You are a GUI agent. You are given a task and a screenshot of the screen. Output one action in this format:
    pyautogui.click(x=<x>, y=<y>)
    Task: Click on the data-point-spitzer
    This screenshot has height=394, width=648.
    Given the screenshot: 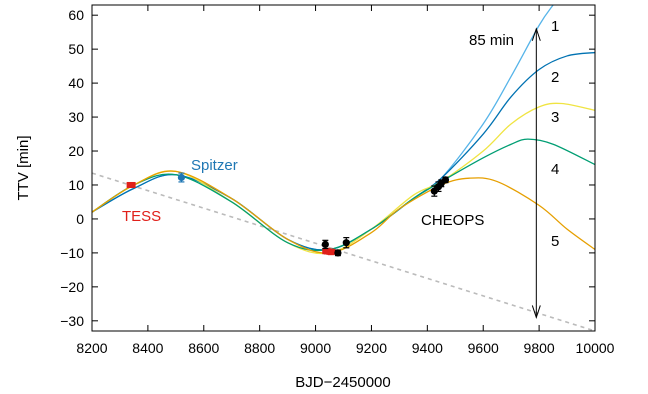 What is the action you would take?
    pyautogui.click(x=181, y=177)
    